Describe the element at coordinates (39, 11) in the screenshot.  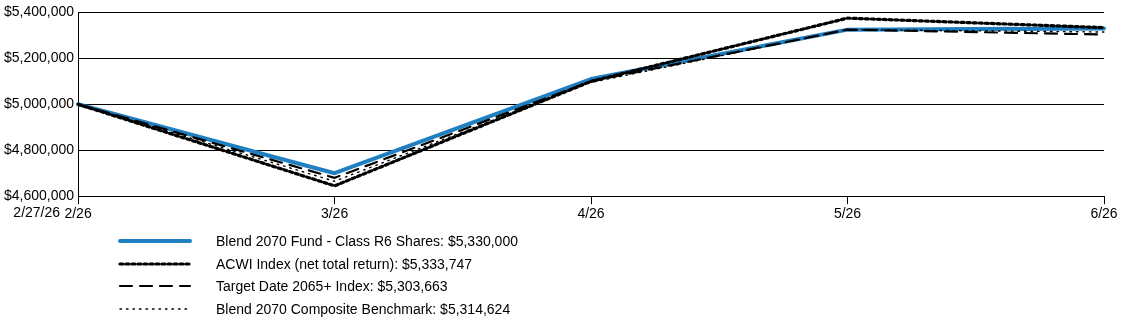
I see `y-tick-label: $5,400,000` at that location.